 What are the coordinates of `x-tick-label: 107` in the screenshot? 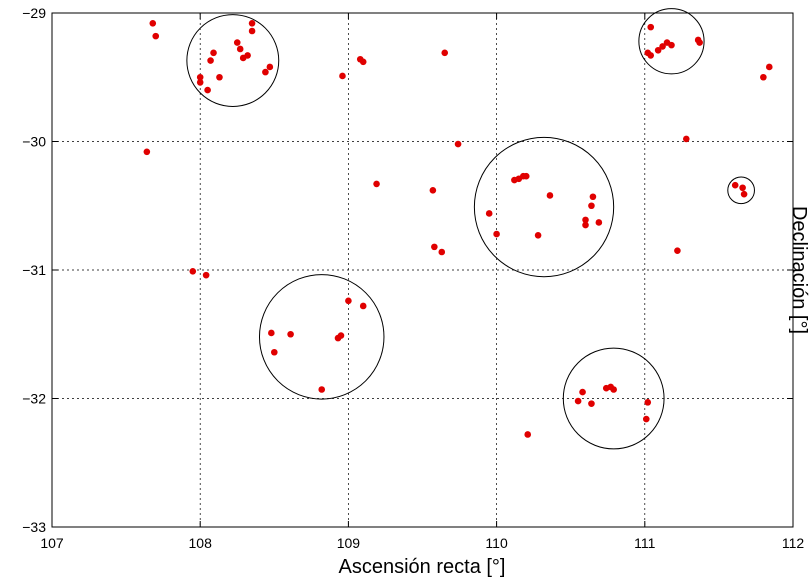 It's located at (52, 543).